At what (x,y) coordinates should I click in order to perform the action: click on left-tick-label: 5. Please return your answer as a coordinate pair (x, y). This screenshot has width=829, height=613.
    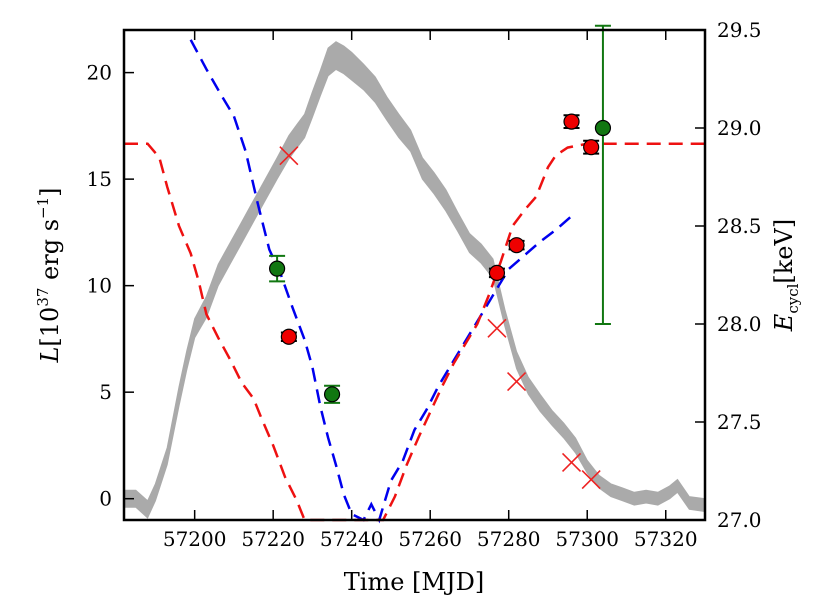
    Looking at the image, I should click on (105, 392).